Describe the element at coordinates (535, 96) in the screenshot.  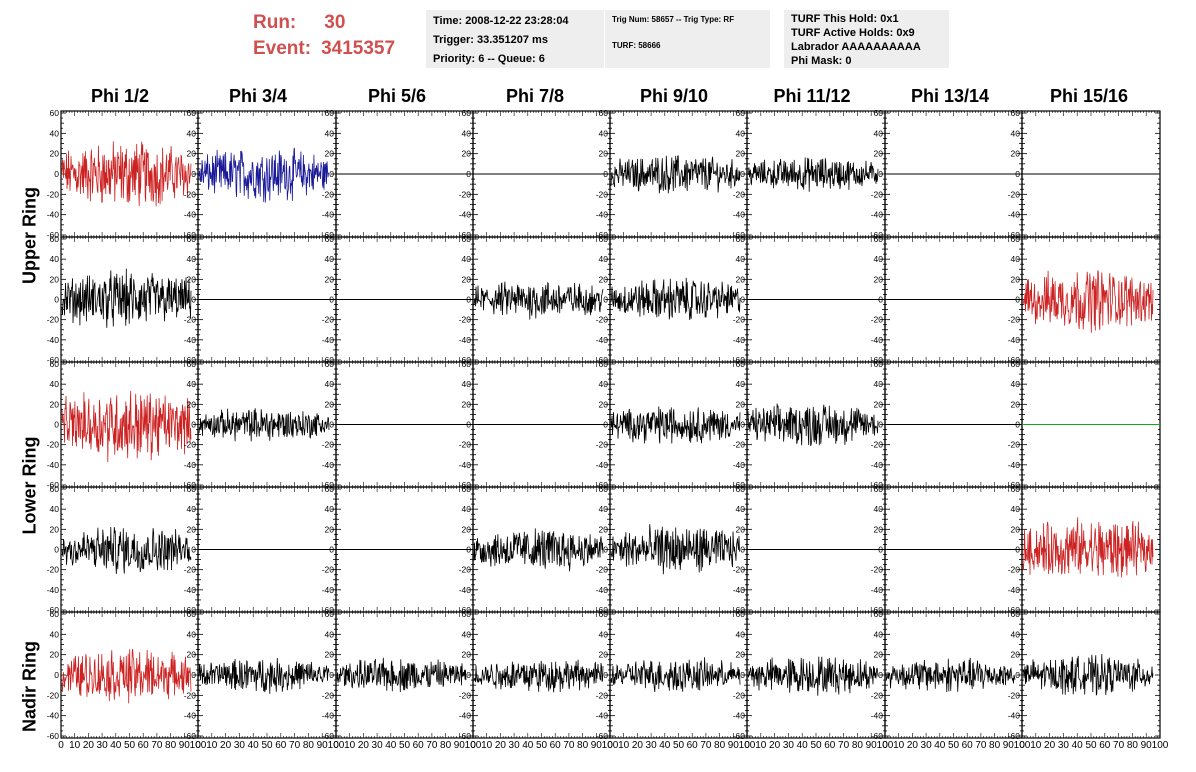
I see `phi-header-4: Phi 7/8` at that location.